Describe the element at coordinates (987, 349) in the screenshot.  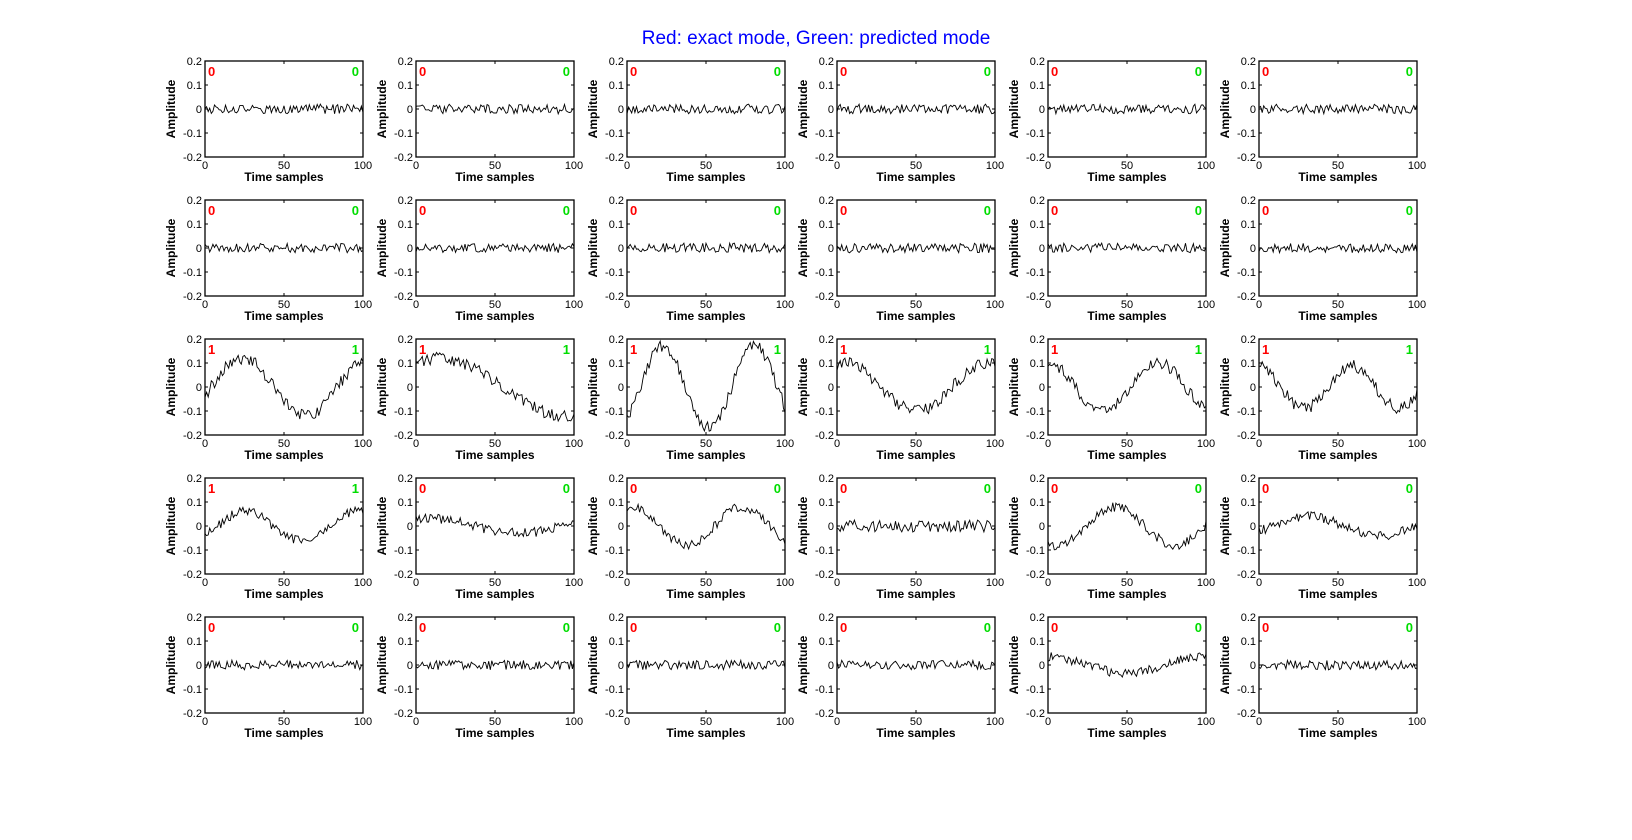
I see `predicted-mode-label: 1` at that location.